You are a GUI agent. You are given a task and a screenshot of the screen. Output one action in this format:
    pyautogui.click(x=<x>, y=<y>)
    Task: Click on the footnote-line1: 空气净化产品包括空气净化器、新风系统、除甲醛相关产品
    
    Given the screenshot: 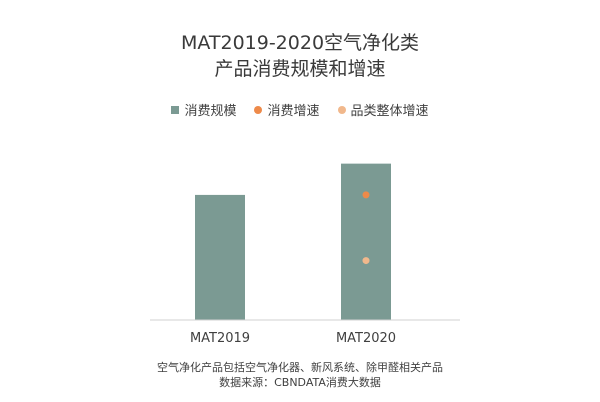 What is the action you would take?
    pyautogui.click(x=300, y=367)
    